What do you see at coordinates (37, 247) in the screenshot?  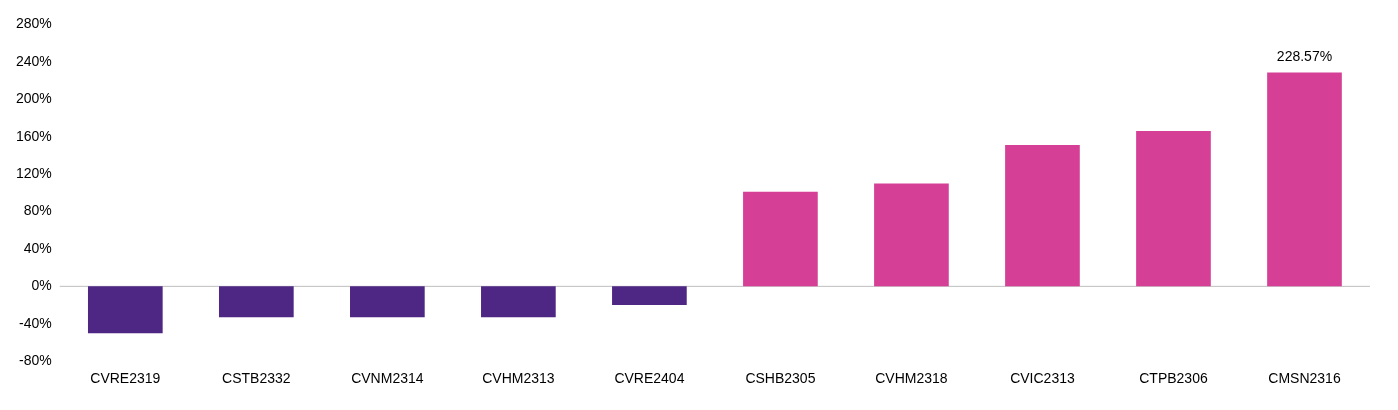 I see `y-tick-label: 40%` at bounding box center [37, 247].